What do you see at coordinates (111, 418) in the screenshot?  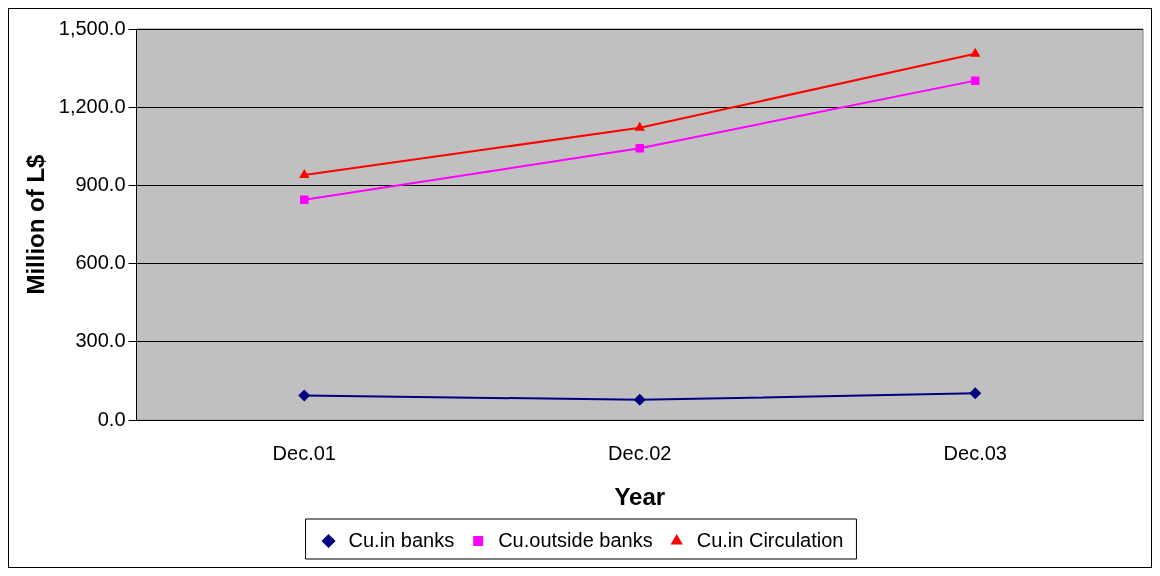 I see `y-tick-label: 0.0` at bounding box center [111, 418].